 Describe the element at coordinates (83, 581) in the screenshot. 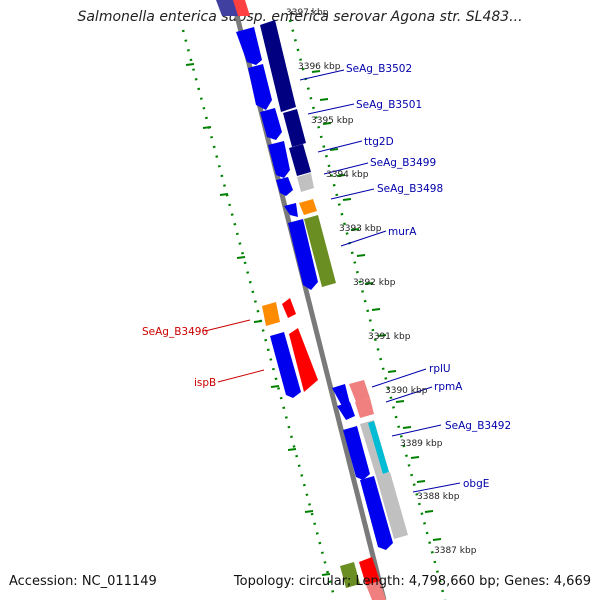

I see `accession-label: Accession: NC_011149` at that location.